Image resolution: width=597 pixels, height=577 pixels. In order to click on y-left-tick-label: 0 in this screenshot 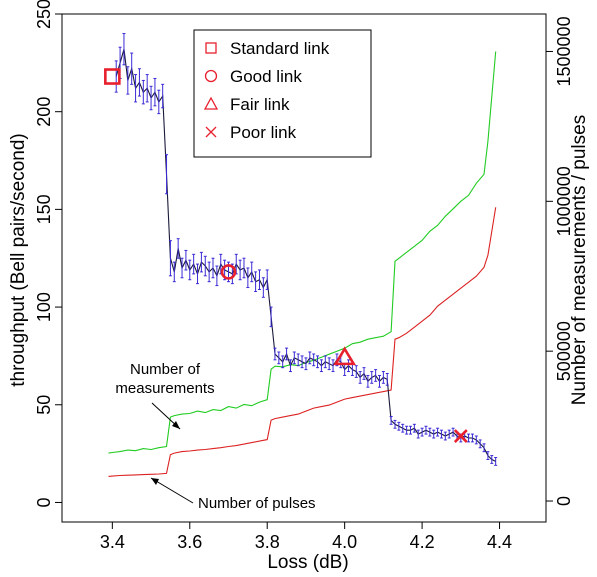, I will do `click(44, 502)`.